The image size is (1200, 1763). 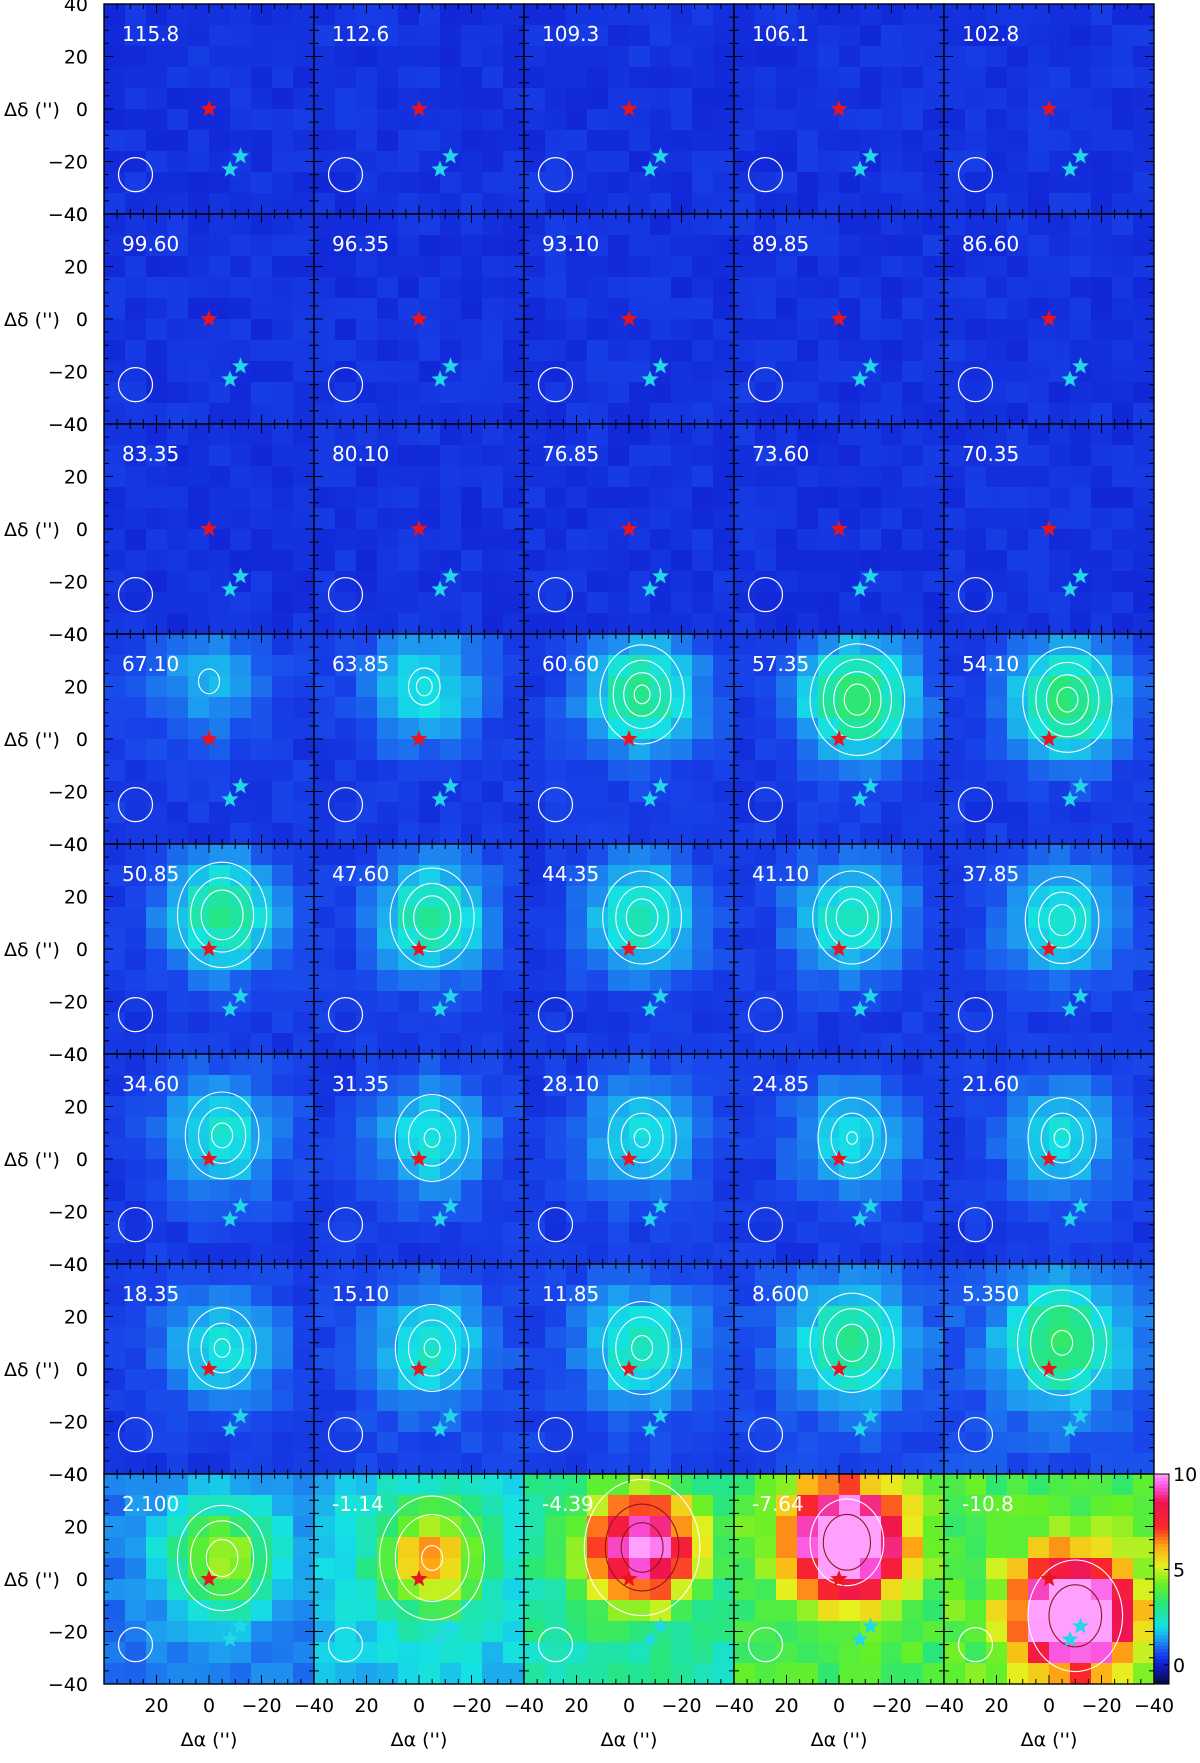 What do you see at coordinates (629, 1159) in the screenshot?
I see `panel-ticks` at bounding box center [629, 1159].